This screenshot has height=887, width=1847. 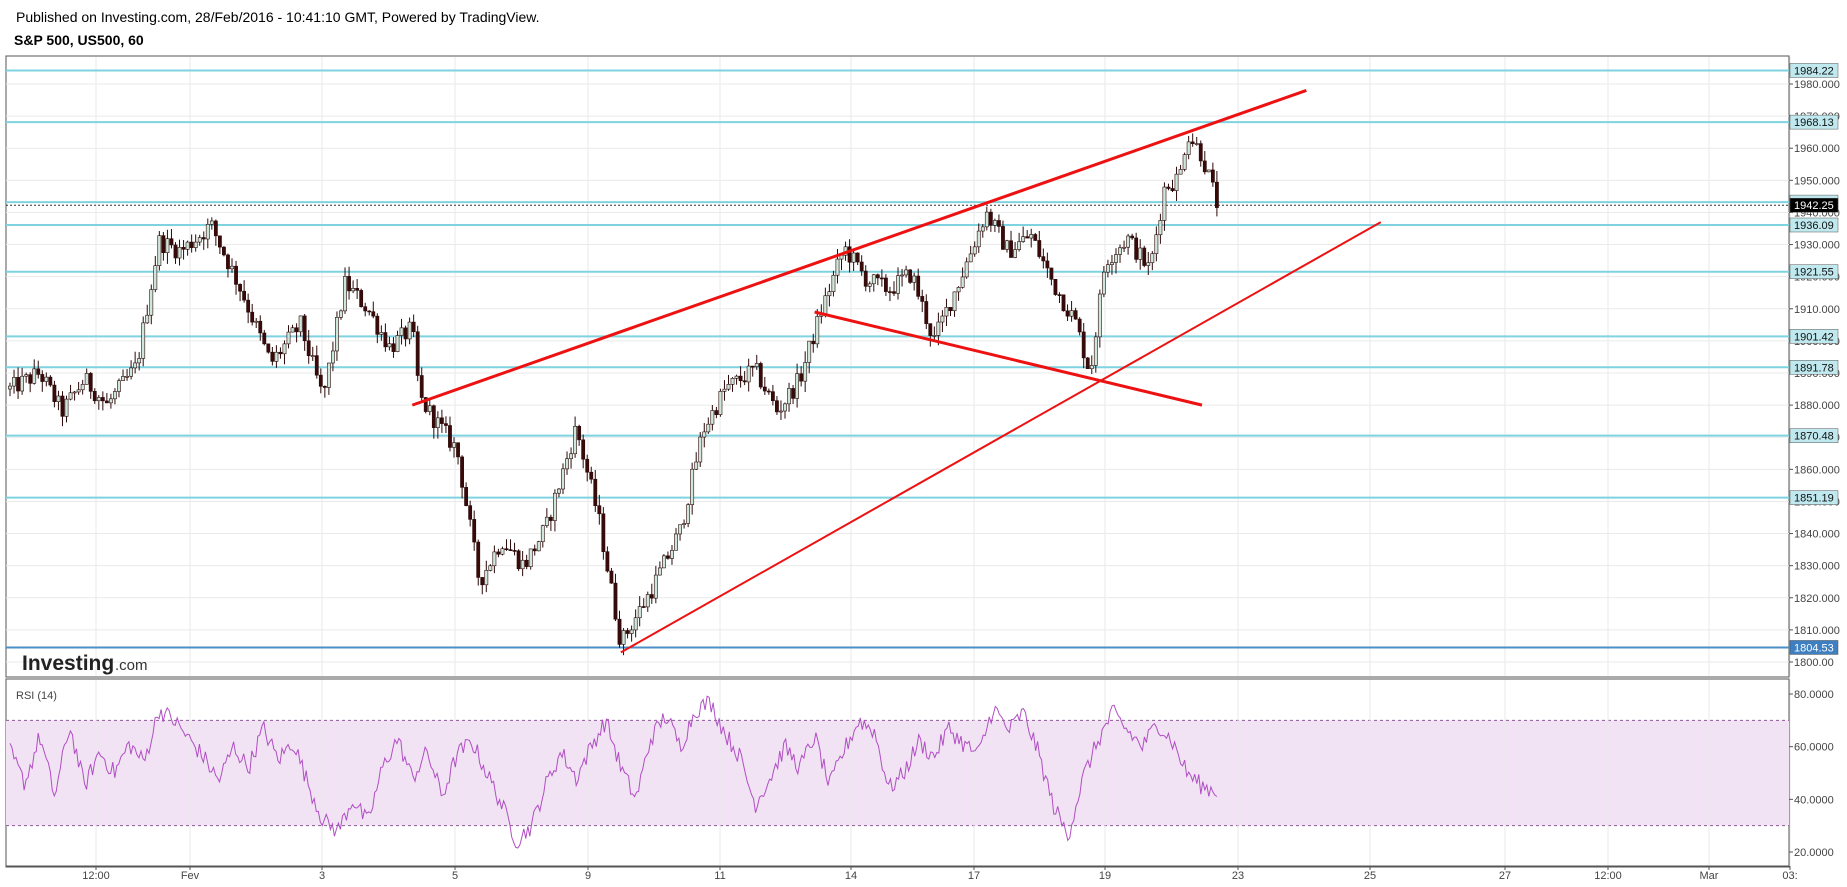 What do you see at coordinates (1817, 85) in the screenshot?
I see `price-tick-label: 1980.000` at bounding box center [1817, 85].